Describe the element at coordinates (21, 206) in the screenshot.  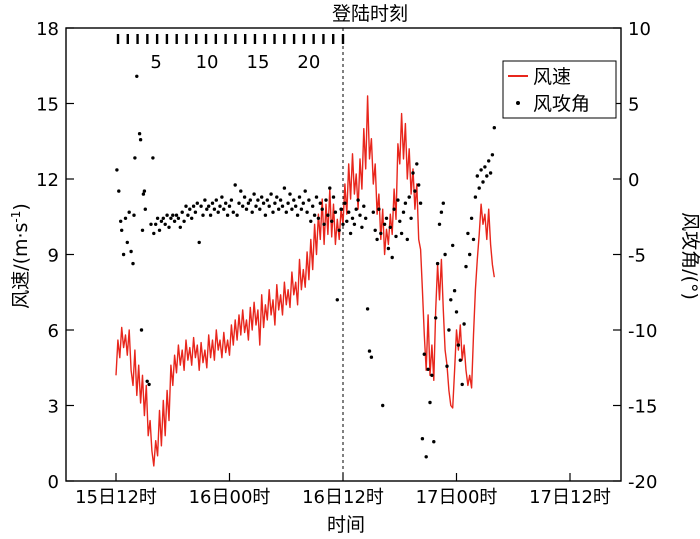
I see `y-left-axis-label-tail: )` at that location.